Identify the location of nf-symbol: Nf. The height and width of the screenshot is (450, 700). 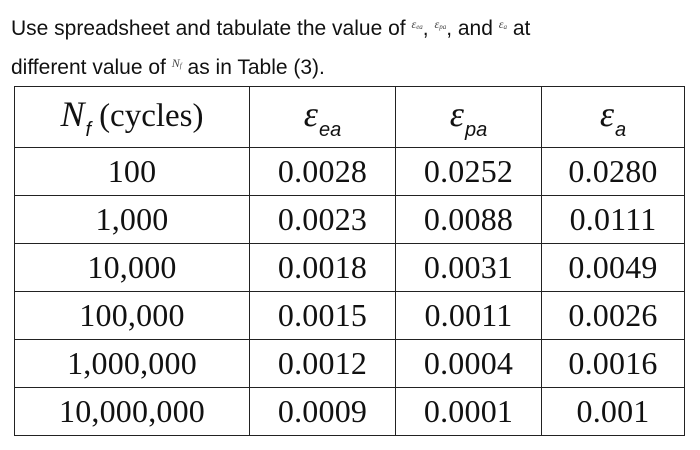
(177, 63).